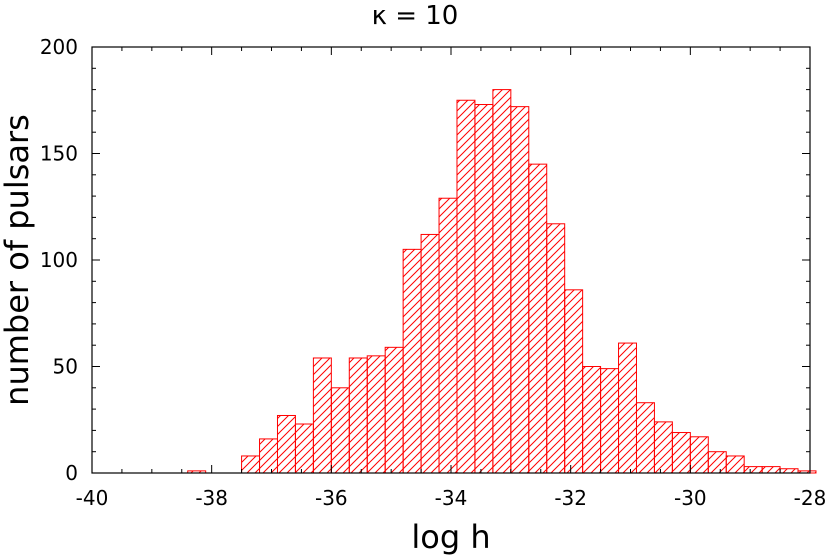 The image size is (831, 560). I want to click on x-tick-label: -34, so click(451, 498).